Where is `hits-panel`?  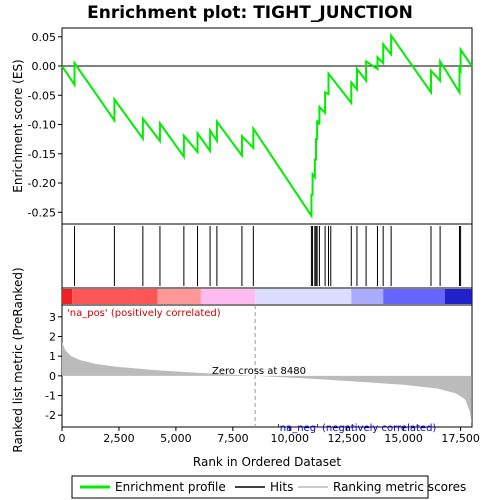
hits-panel is located at coordinates (267, 256).